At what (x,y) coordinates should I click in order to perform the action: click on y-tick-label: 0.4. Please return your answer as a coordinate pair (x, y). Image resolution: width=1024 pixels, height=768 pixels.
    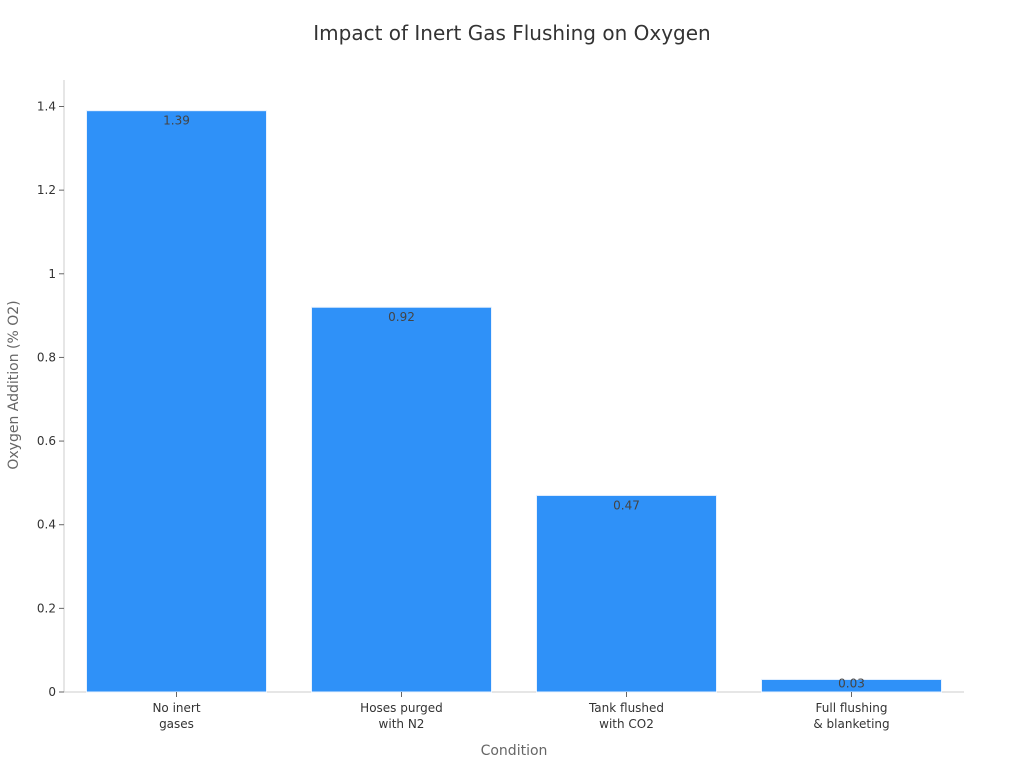
    Looking at the image, I should click on (46, 525).